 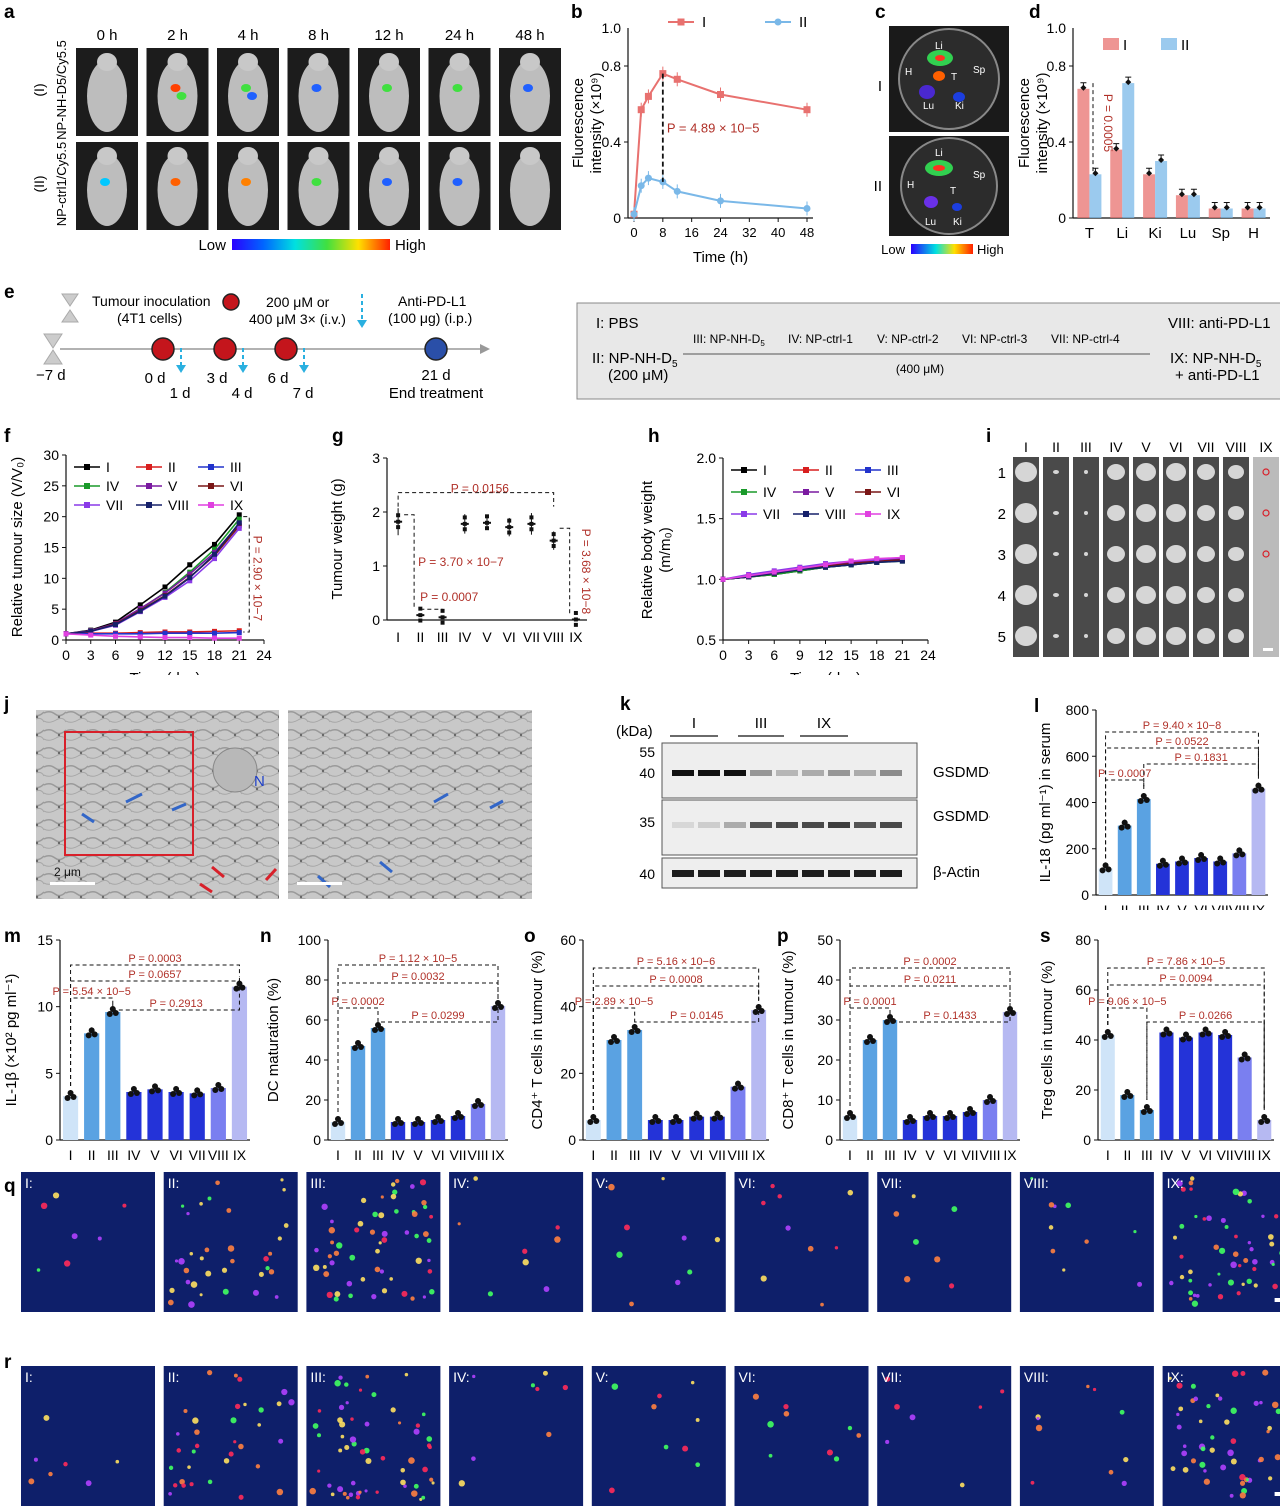 What do you see at coordinates (154, 959) in the screenshot?
I see `p-value: P = 0.0003` at bounding box center [154, 959].